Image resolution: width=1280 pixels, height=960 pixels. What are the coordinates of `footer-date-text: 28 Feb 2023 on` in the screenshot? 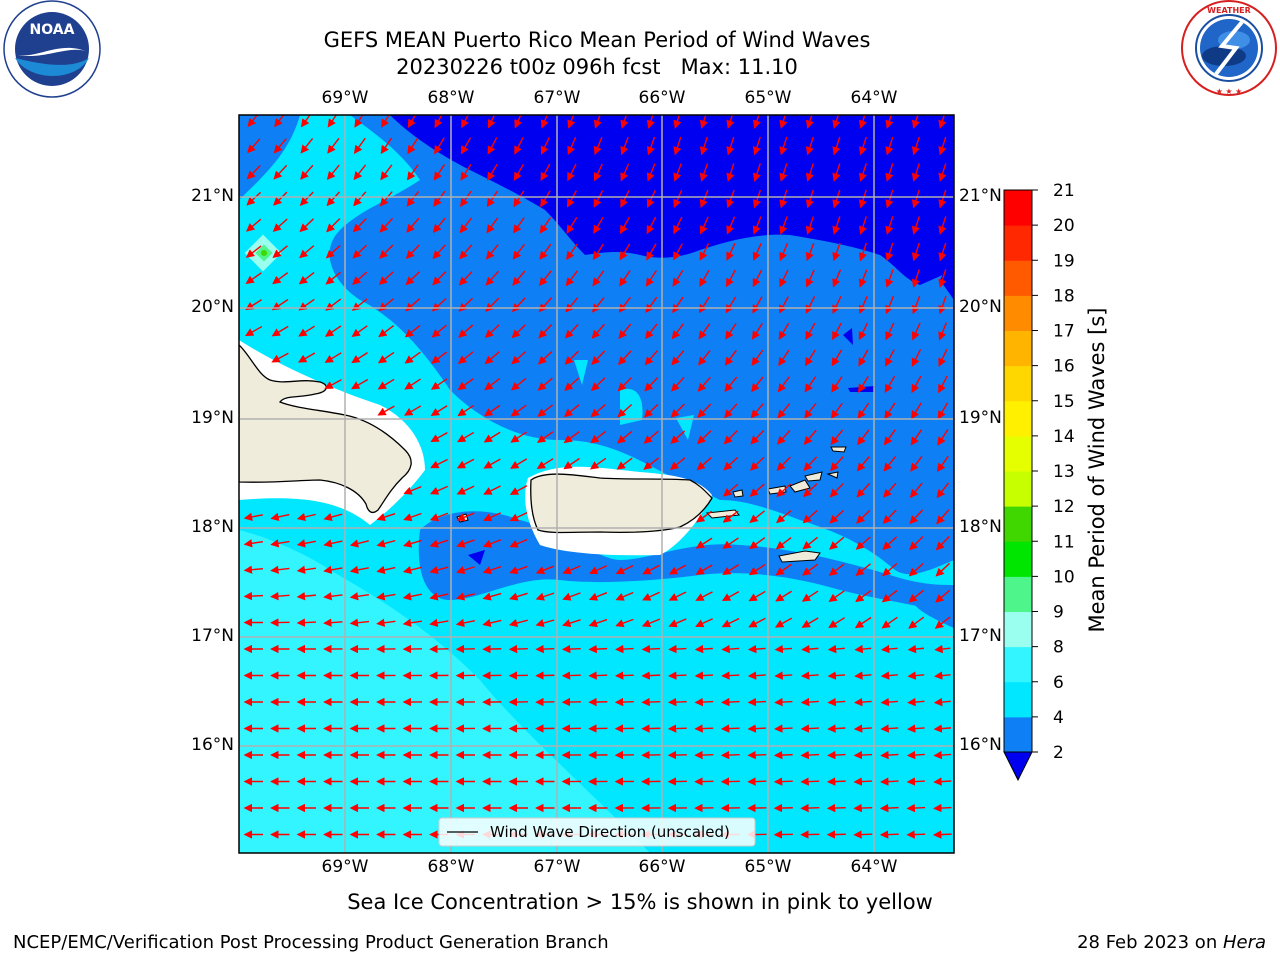 It's located at (1150, 942).